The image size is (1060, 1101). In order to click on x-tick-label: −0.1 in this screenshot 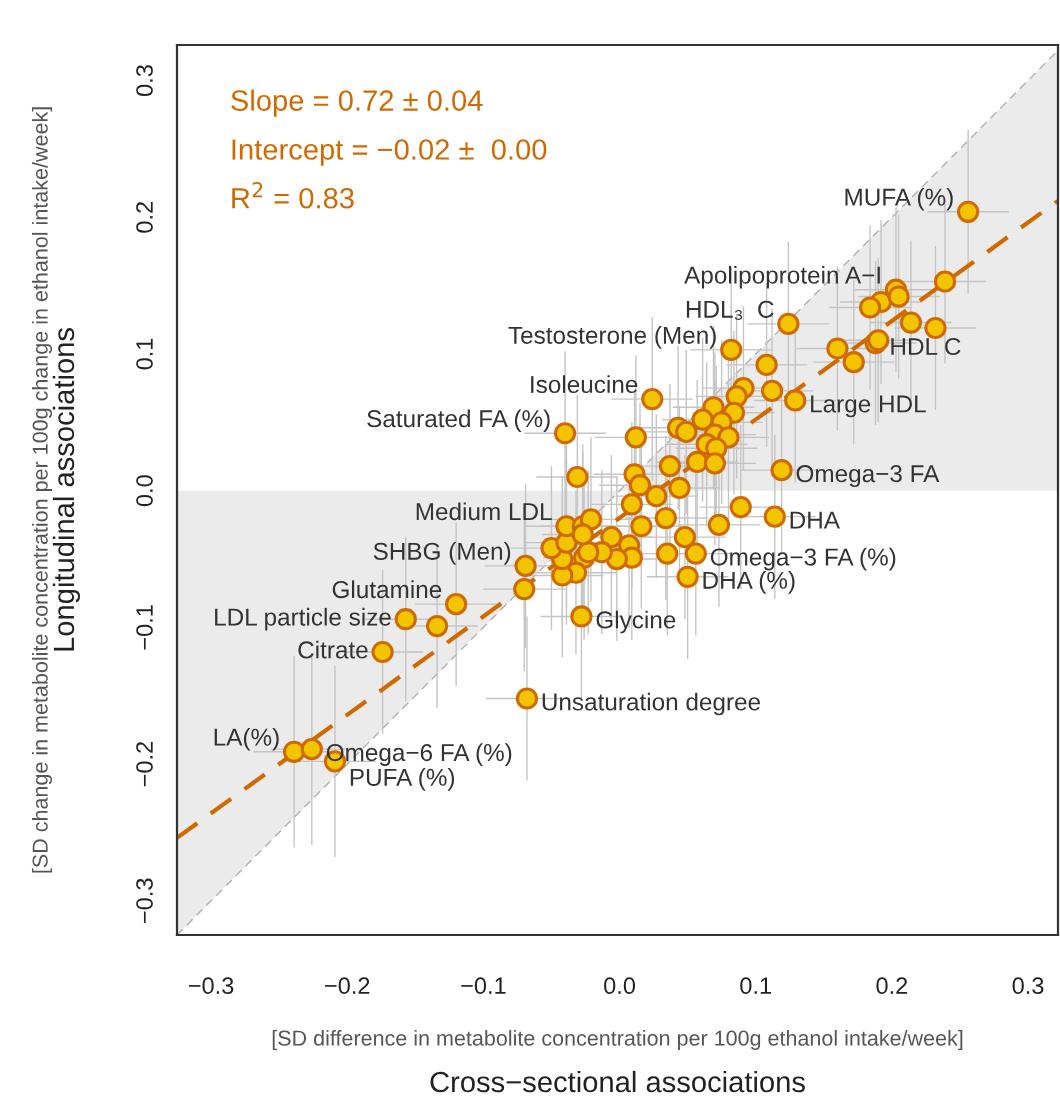, I will do `click(483, 986)`.